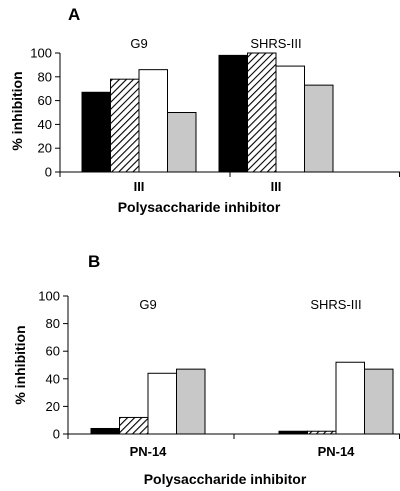 The width and height of the screenshot is (400, 491). Describe the element at coordinates (53, 406) in the screenshot. I see `panel-b-y-tick-label: 20` at that location.